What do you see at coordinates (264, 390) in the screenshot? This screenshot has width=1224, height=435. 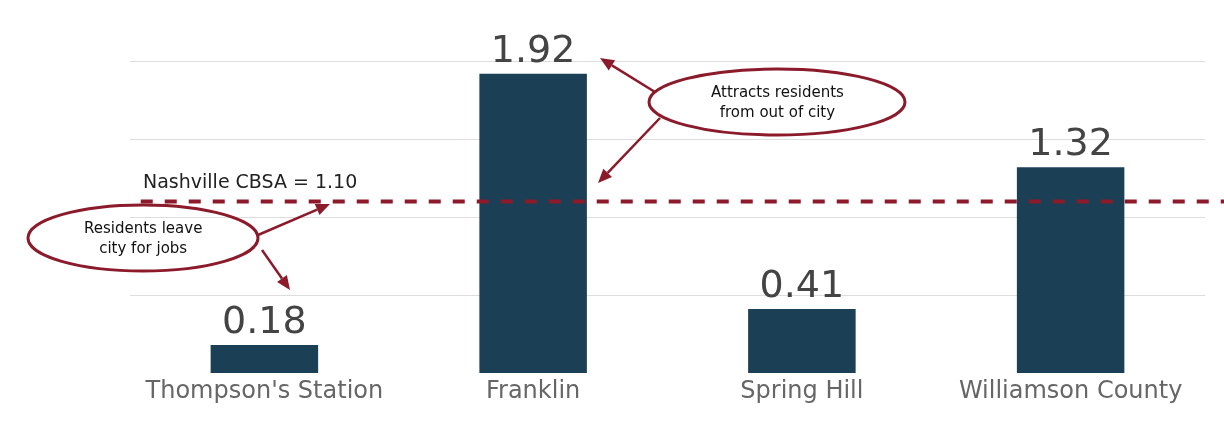 I see `x-tick-label: Thompson's Station` at bounding box center [264, 390].